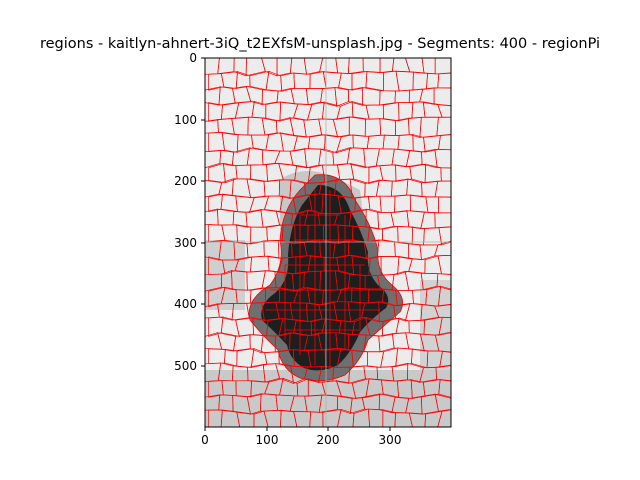  Describe the element at coordinates (185, 366) in the screenshot. I see `y-tick-label: 500` at that location.